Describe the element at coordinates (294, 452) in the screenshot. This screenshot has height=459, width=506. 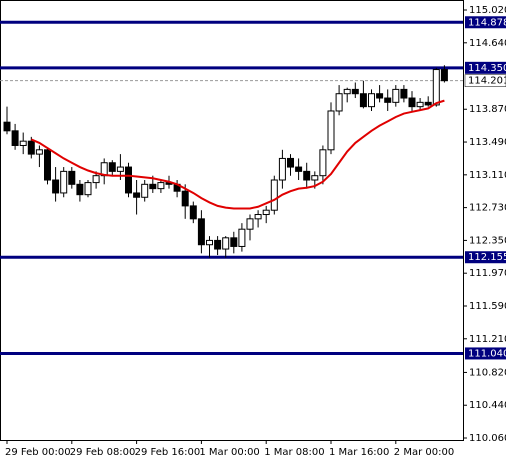
I see `x-tick-label: 1 Mar 08:00` at that location.